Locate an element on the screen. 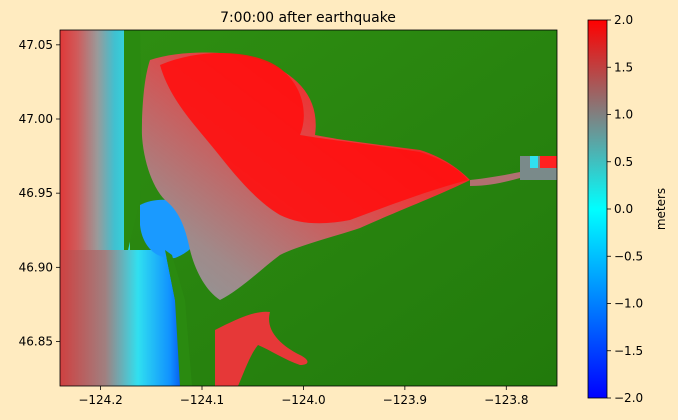 Image resolution: width=678 pixels, height=420 pixels. colorbar-tick-label: −1.5 is located at coordinates (628, 351).